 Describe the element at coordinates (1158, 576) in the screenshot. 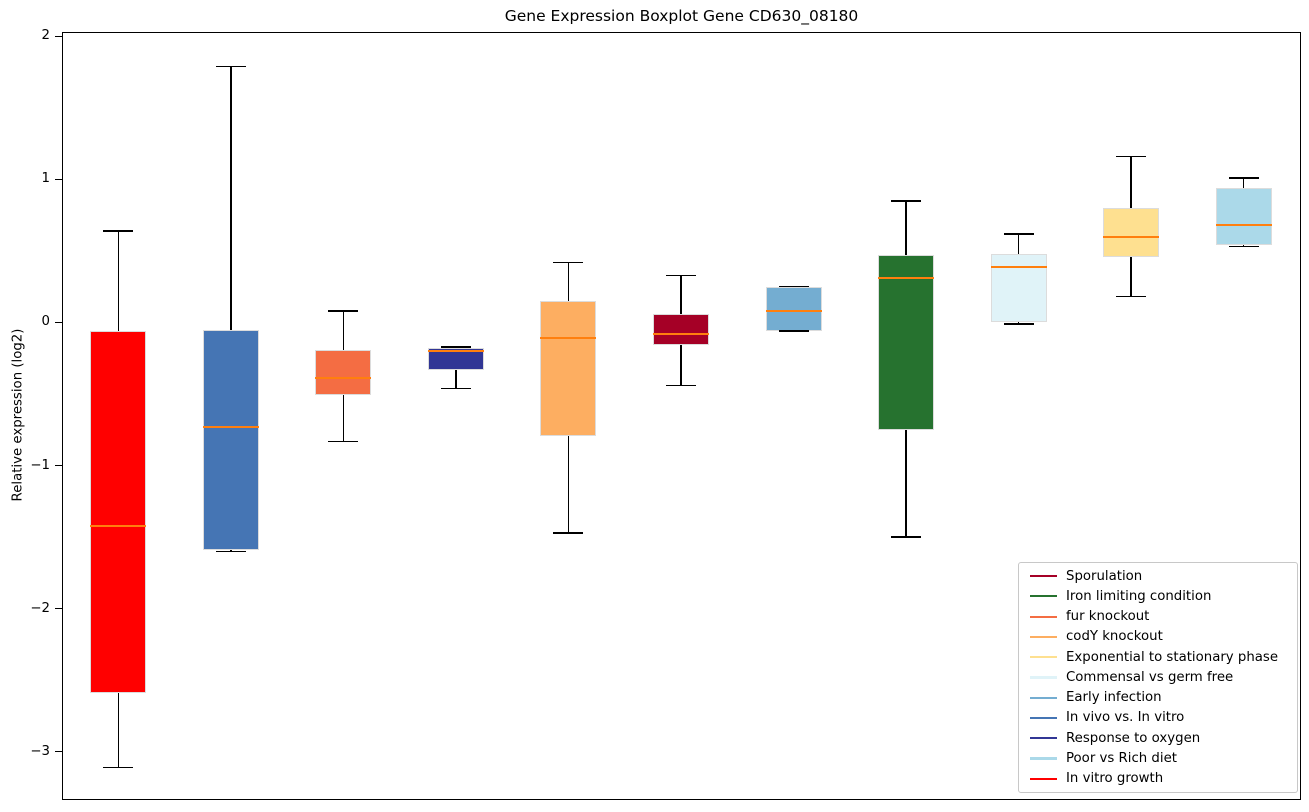

I see `legend-item: Sporulation` at that location.